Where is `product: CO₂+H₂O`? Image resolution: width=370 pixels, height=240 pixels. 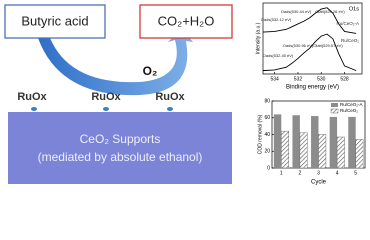 product: CO₂+H₂O is located at coordinates (186, 20).